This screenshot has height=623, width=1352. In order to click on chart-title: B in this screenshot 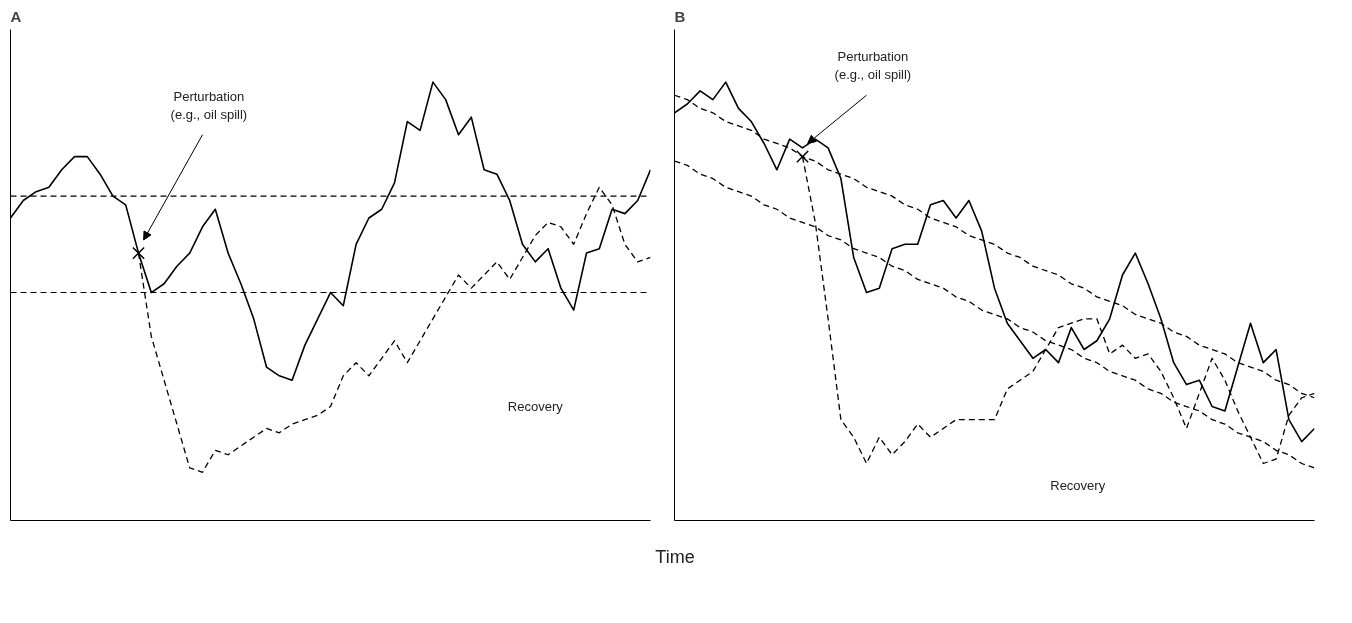, I will do `click(680, 16)`.